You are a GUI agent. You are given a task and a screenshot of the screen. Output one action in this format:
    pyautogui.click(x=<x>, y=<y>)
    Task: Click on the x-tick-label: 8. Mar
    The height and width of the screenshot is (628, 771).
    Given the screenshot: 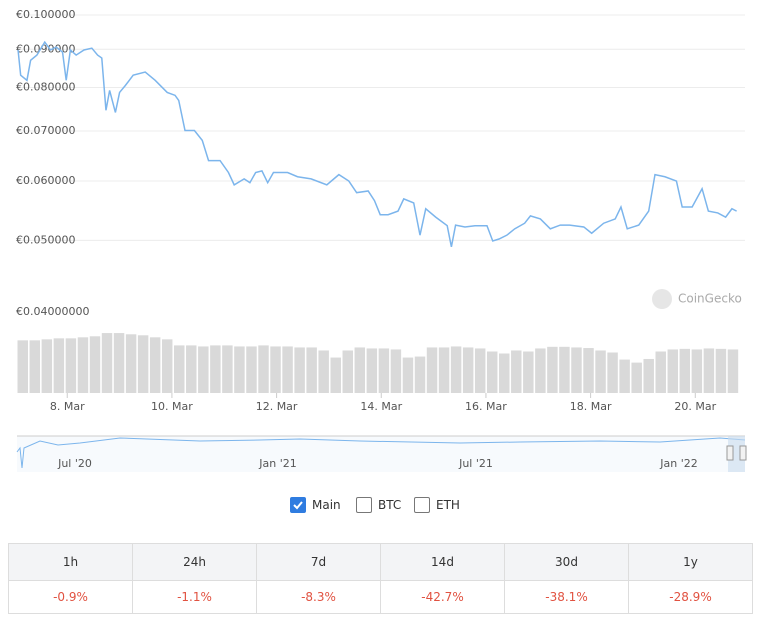 What is the action you would take?
    pyautogui.click(x=67, y=406)
    